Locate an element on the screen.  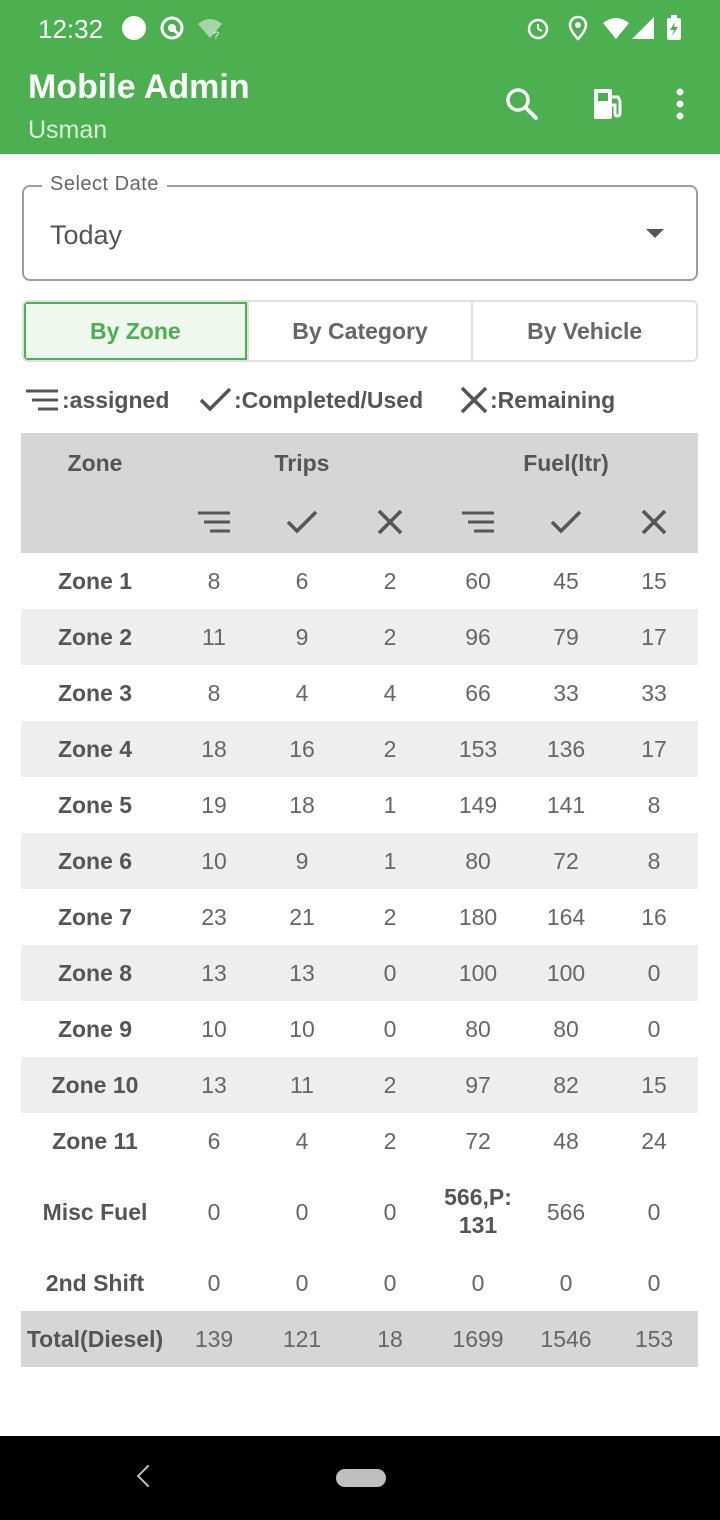
header-trips-assigned is located at coordinates (214, 522).